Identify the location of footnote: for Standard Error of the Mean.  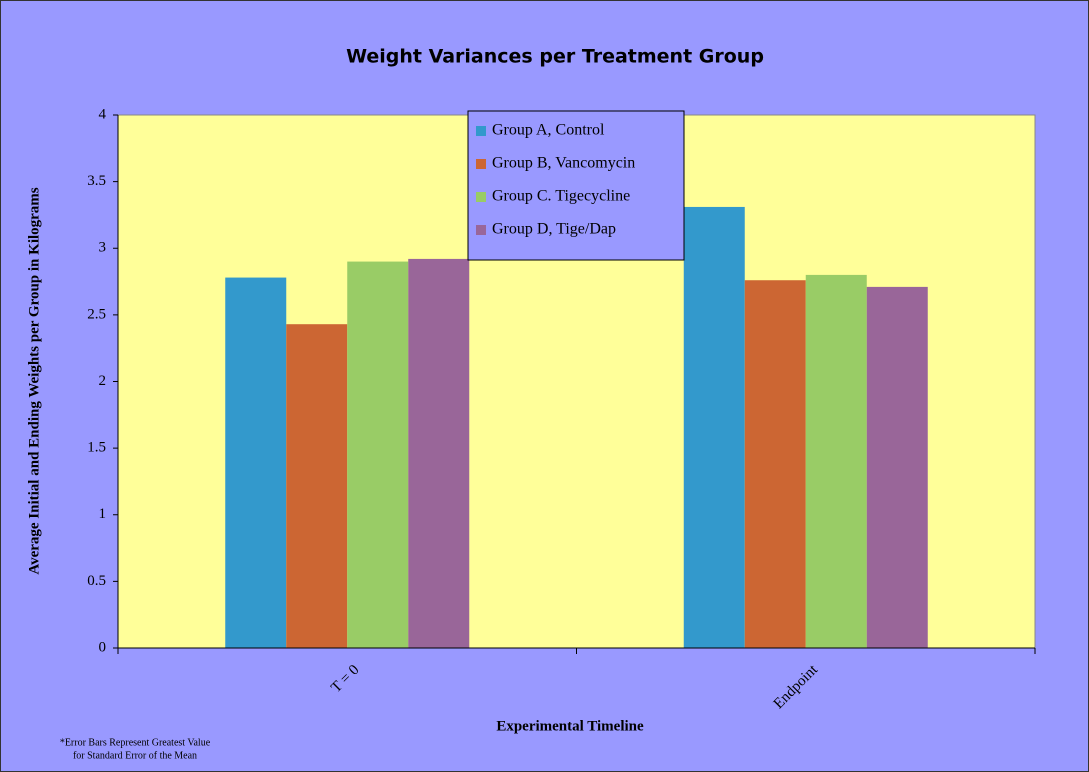
(135, 755).